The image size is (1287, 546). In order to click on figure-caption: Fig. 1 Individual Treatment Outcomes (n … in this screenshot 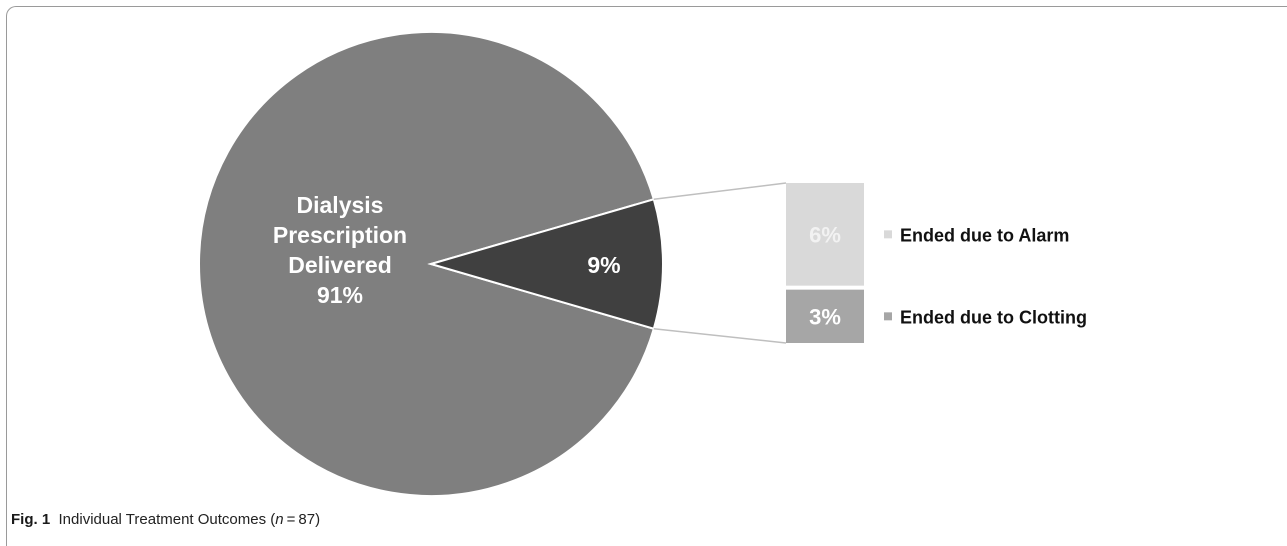, I will do `click(165, 519)`.